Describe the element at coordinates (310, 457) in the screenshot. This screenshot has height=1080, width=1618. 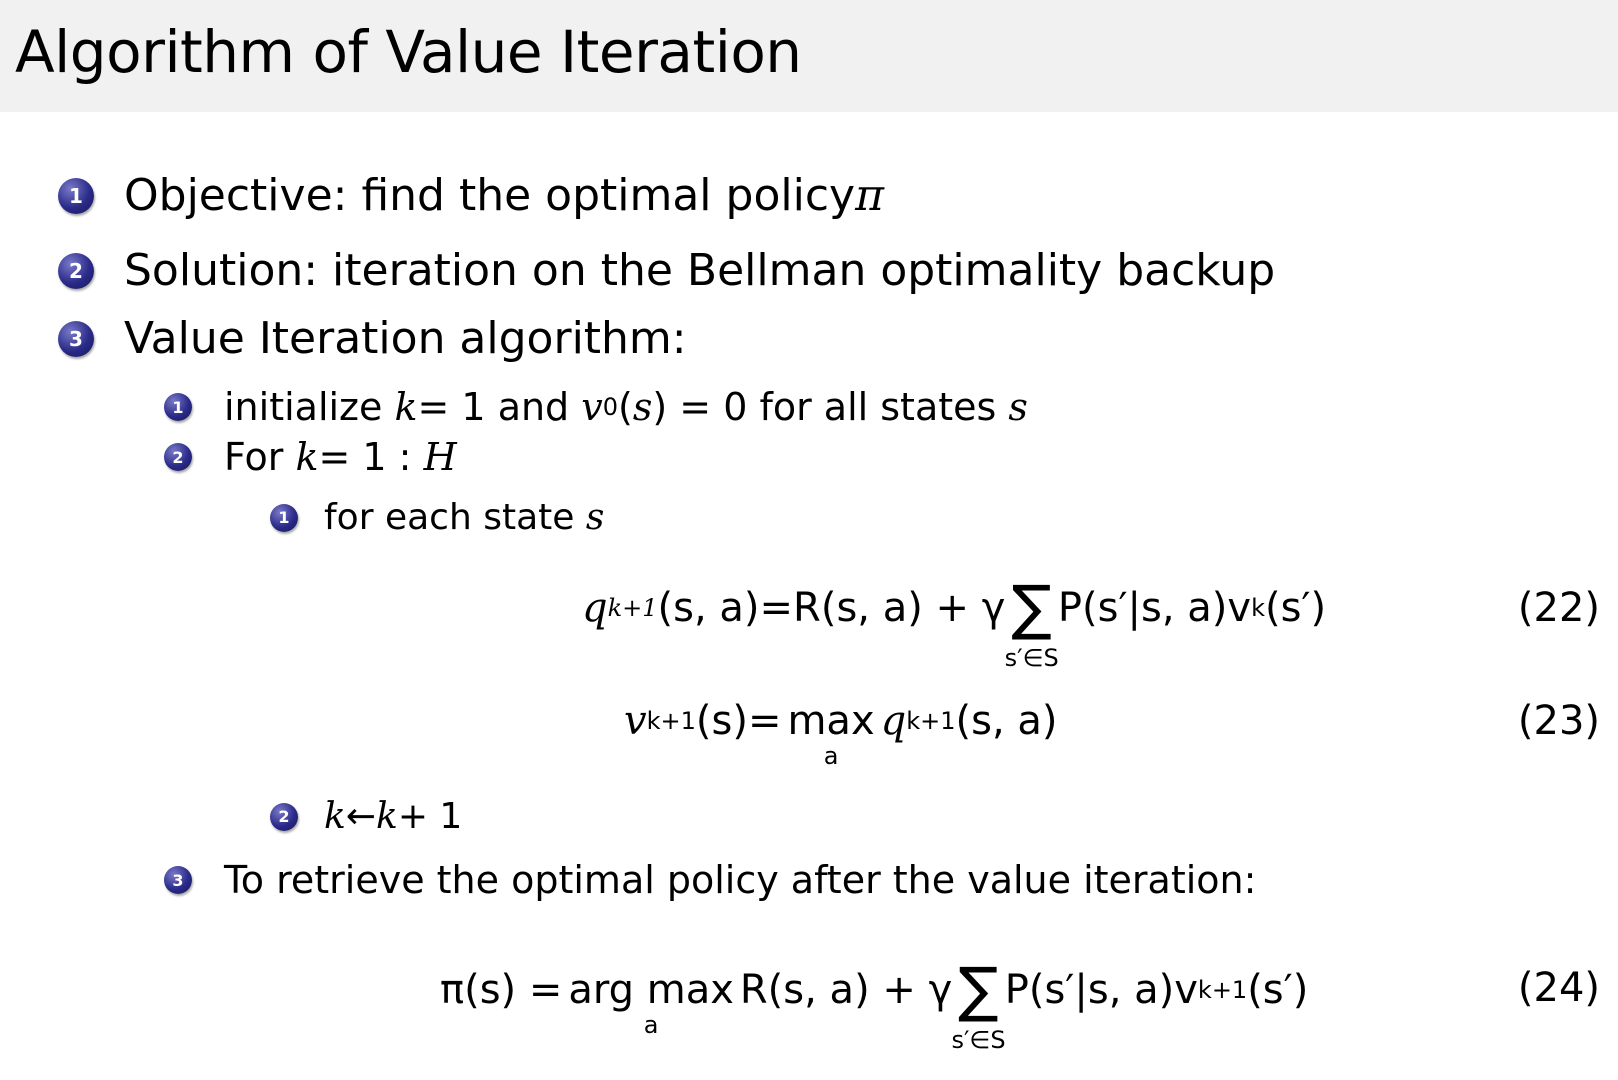
I see `sub-item-for-loop: 2 For k = 1 : H` at that location.